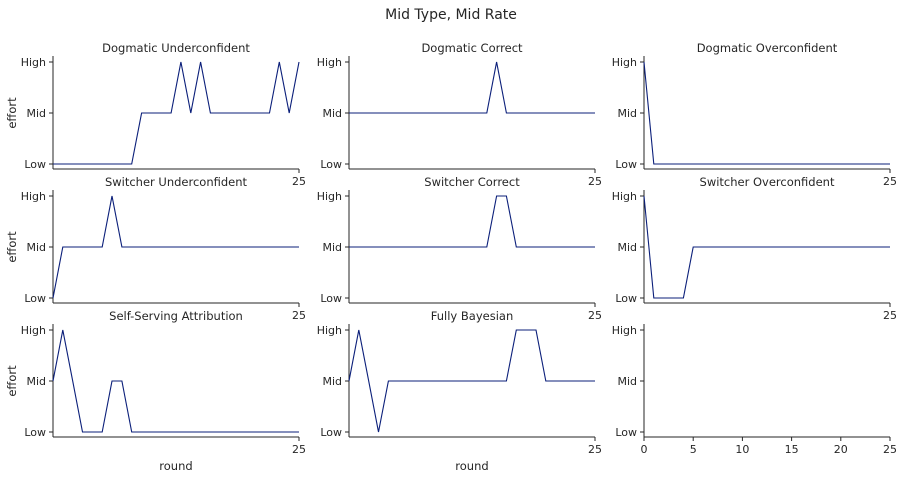 The width and height of the screenshot is (903, 478). I want to click on subplot-title: Dogmatic Underconfident, so click(176, 48).